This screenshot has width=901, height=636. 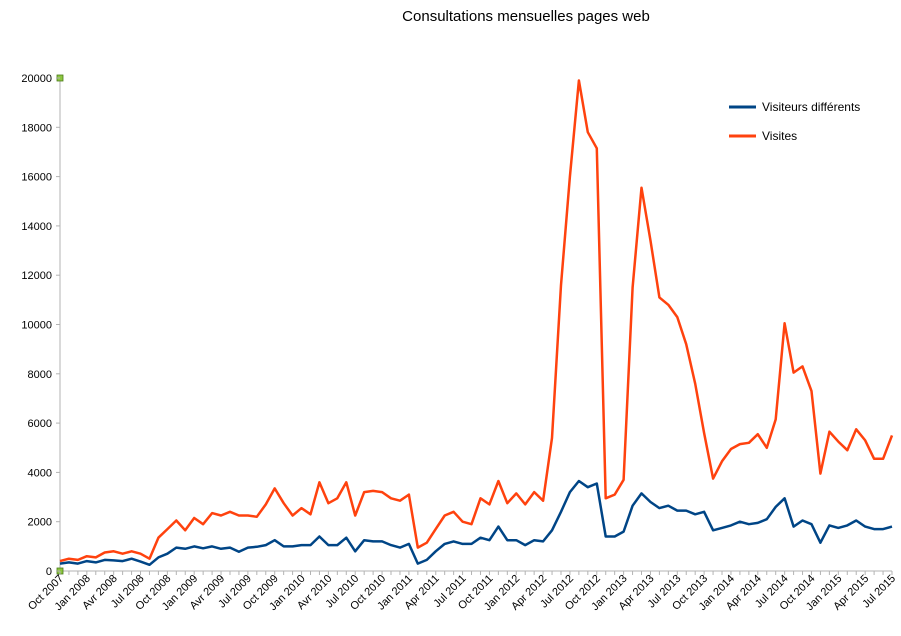 I want to click on y-tick-label: 10000, so click(x=36, y=326).